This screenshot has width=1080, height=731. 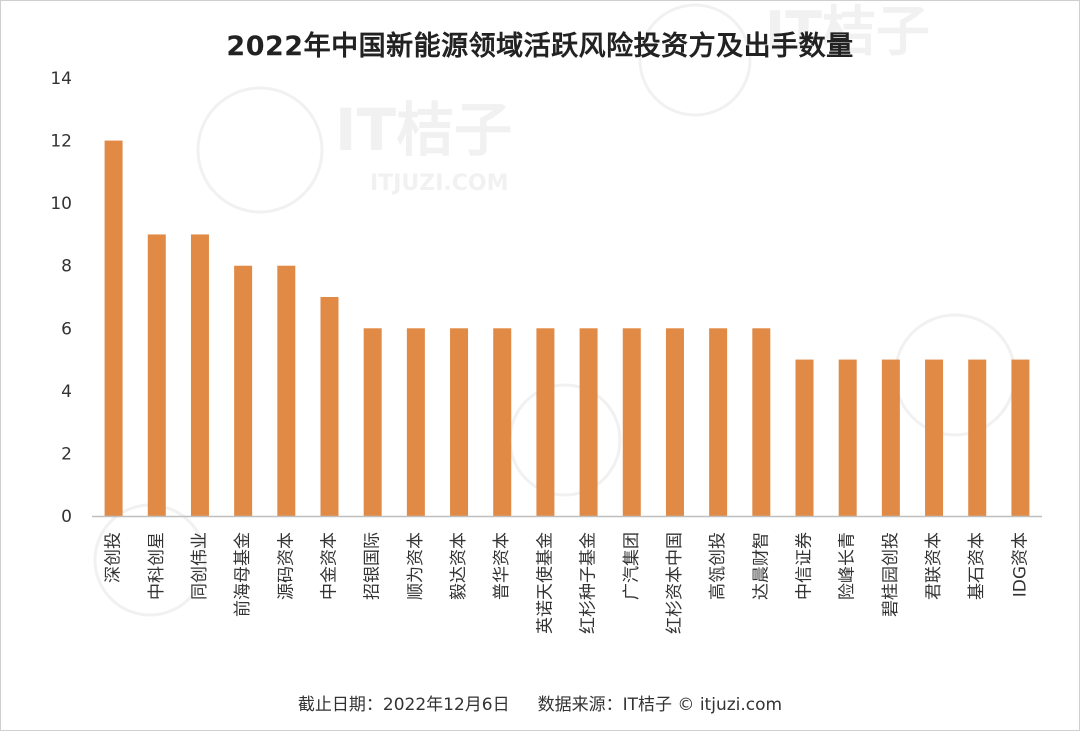 I want to click on x-tick-label: 普华资本, so click(x=502, y=566).